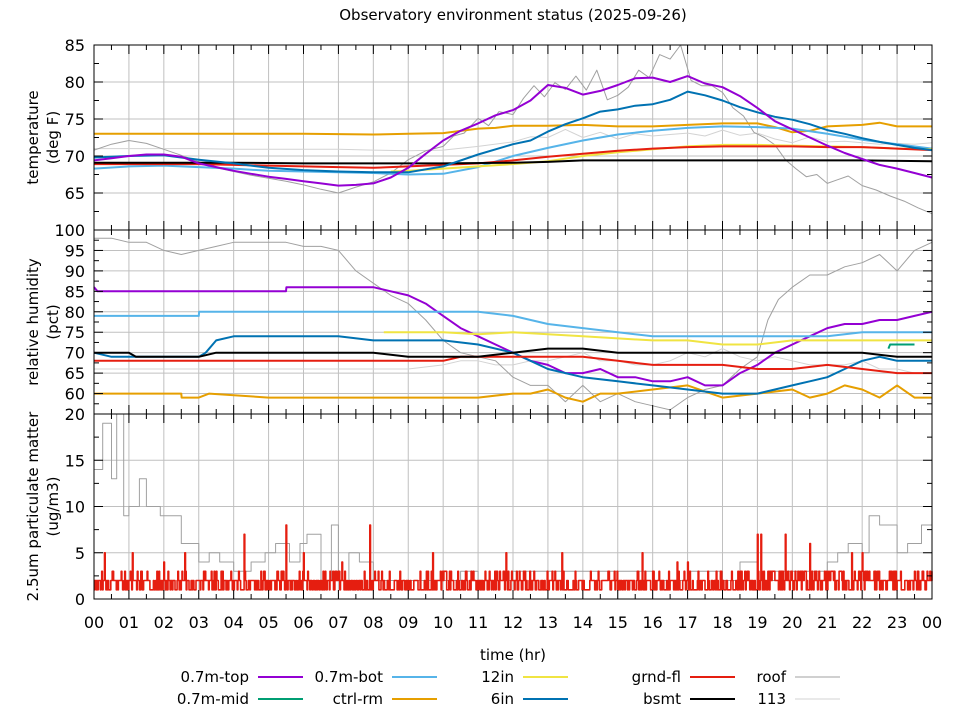 This screenshot has height=720, width=960. I want to click on legend-item-grnd-fl: grnd-fl, so click(683, 677).